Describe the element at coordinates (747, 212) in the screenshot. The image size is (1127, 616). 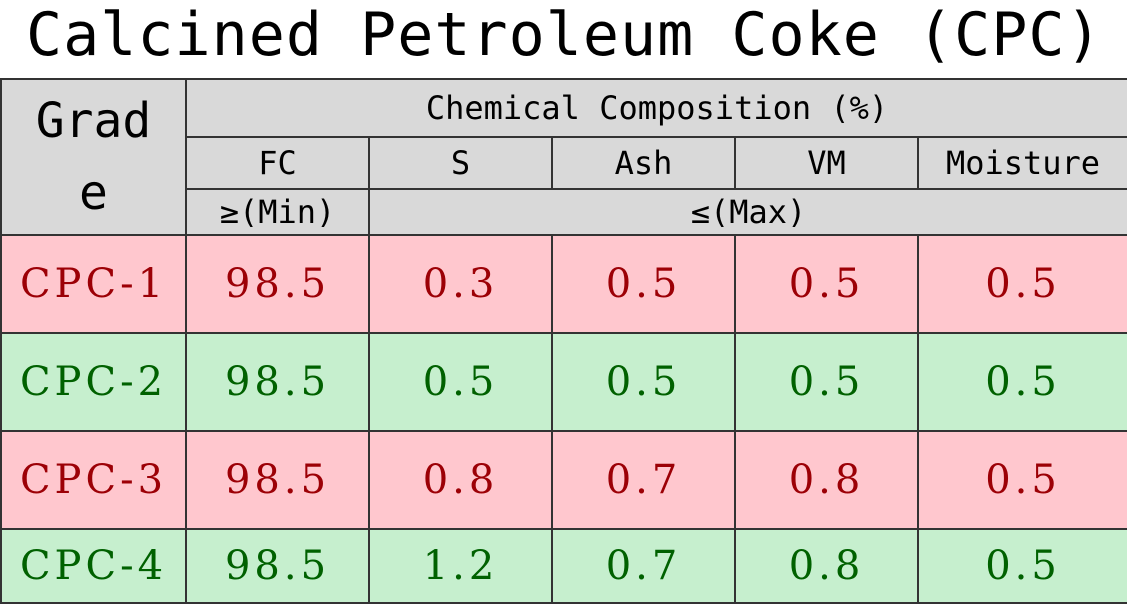
I see `max-limit: ≤(Max)` at that location.